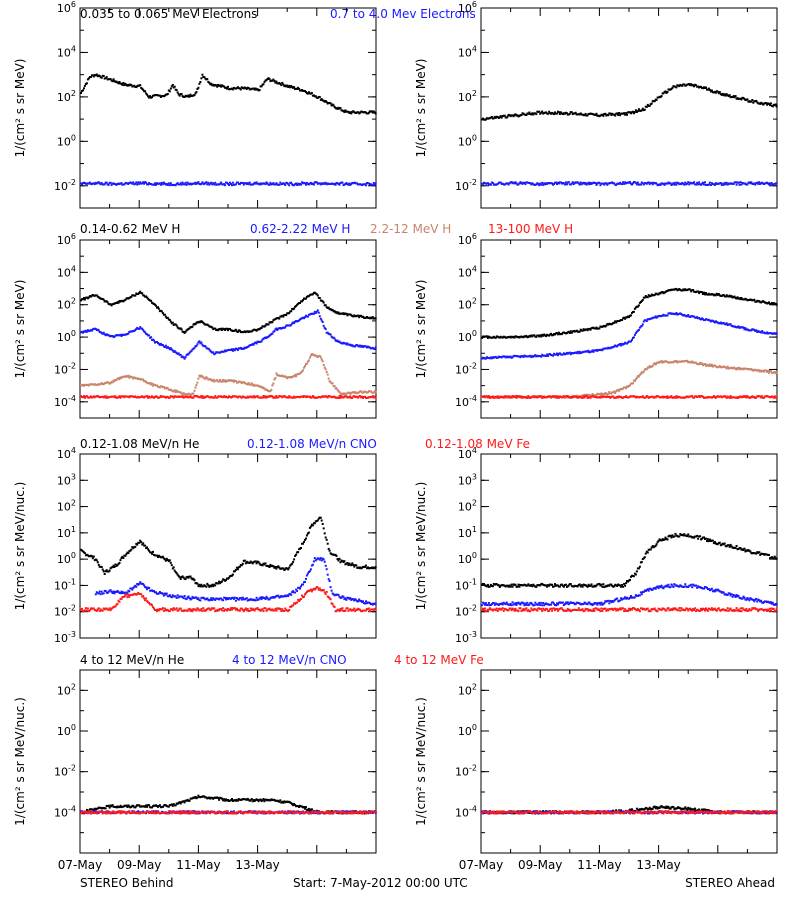  I want to click on y-tick-label: 10-2, so click(65, 611).